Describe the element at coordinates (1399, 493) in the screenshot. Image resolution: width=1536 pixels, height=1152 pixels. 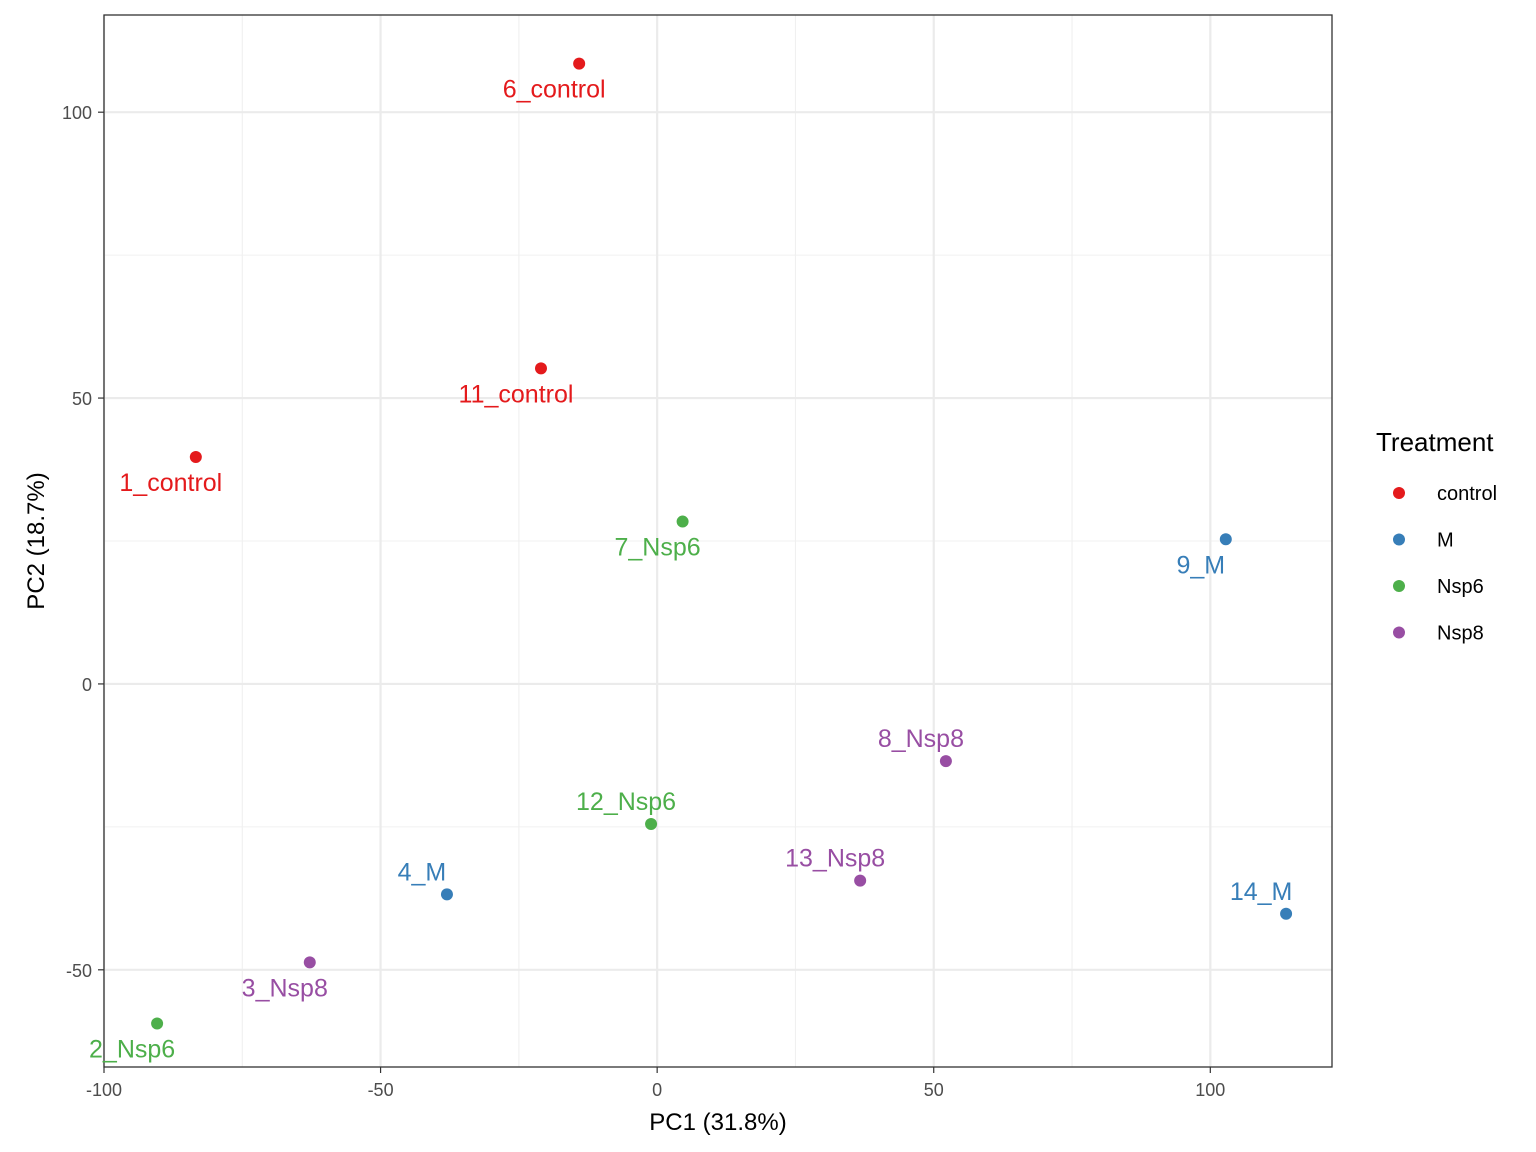
I see `legend-key-control` at that location.